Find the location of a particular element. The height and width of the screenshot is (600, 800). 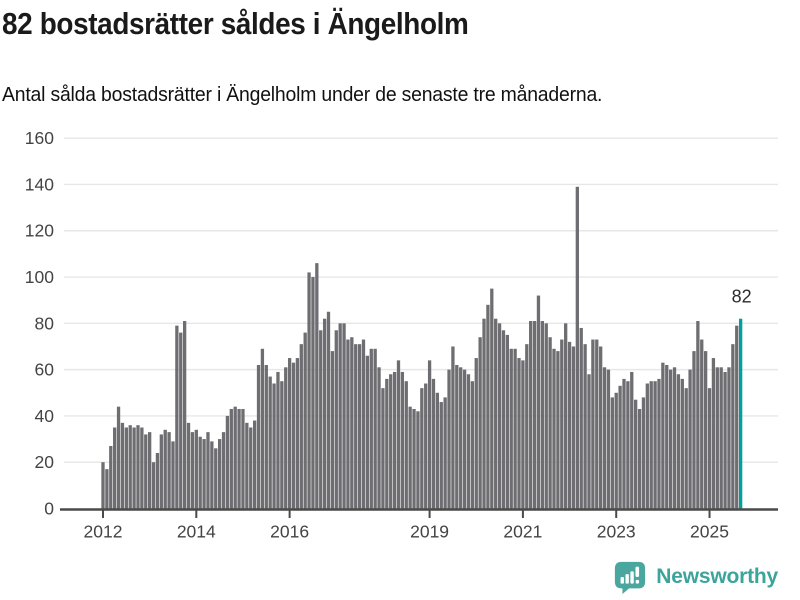

x-tick-label: 2014 is located at coordinates (196, 532).